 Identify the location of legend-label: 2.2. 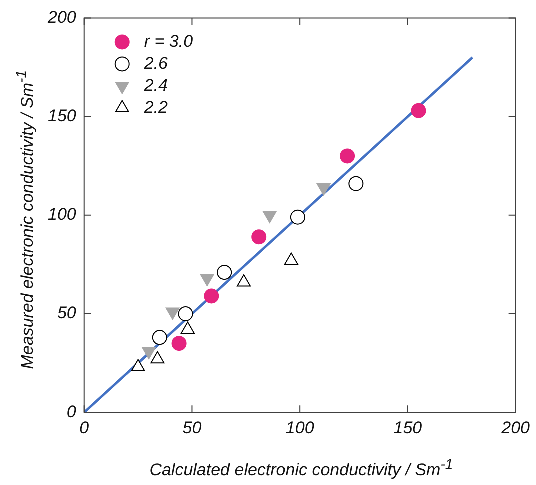
(156, 107).